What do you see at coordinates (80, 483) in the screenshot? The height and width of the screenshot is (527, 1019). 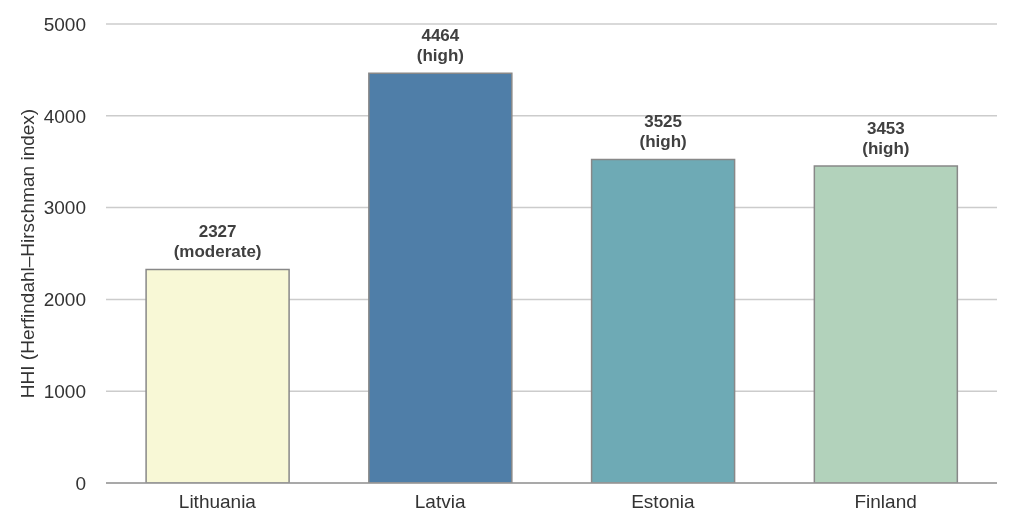 I see `y-tick-label: 0` at bounding box center [80, 483].